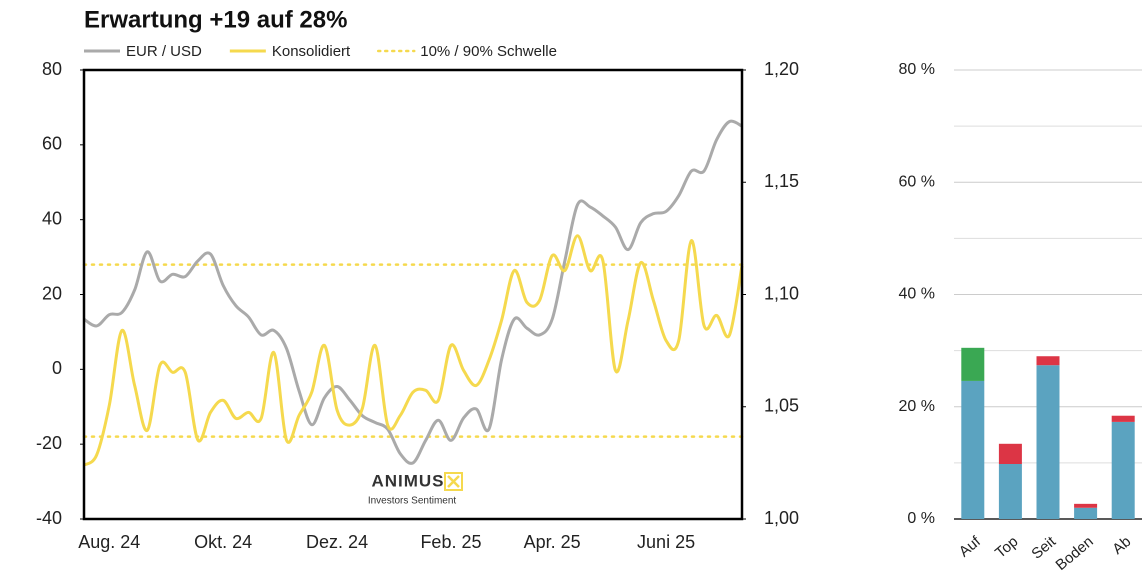 This screenshot has height=576, width=1142. Describe the element at coordinates (49, 518) in the screenshot. I see `y-tick-label: -40` at that location.